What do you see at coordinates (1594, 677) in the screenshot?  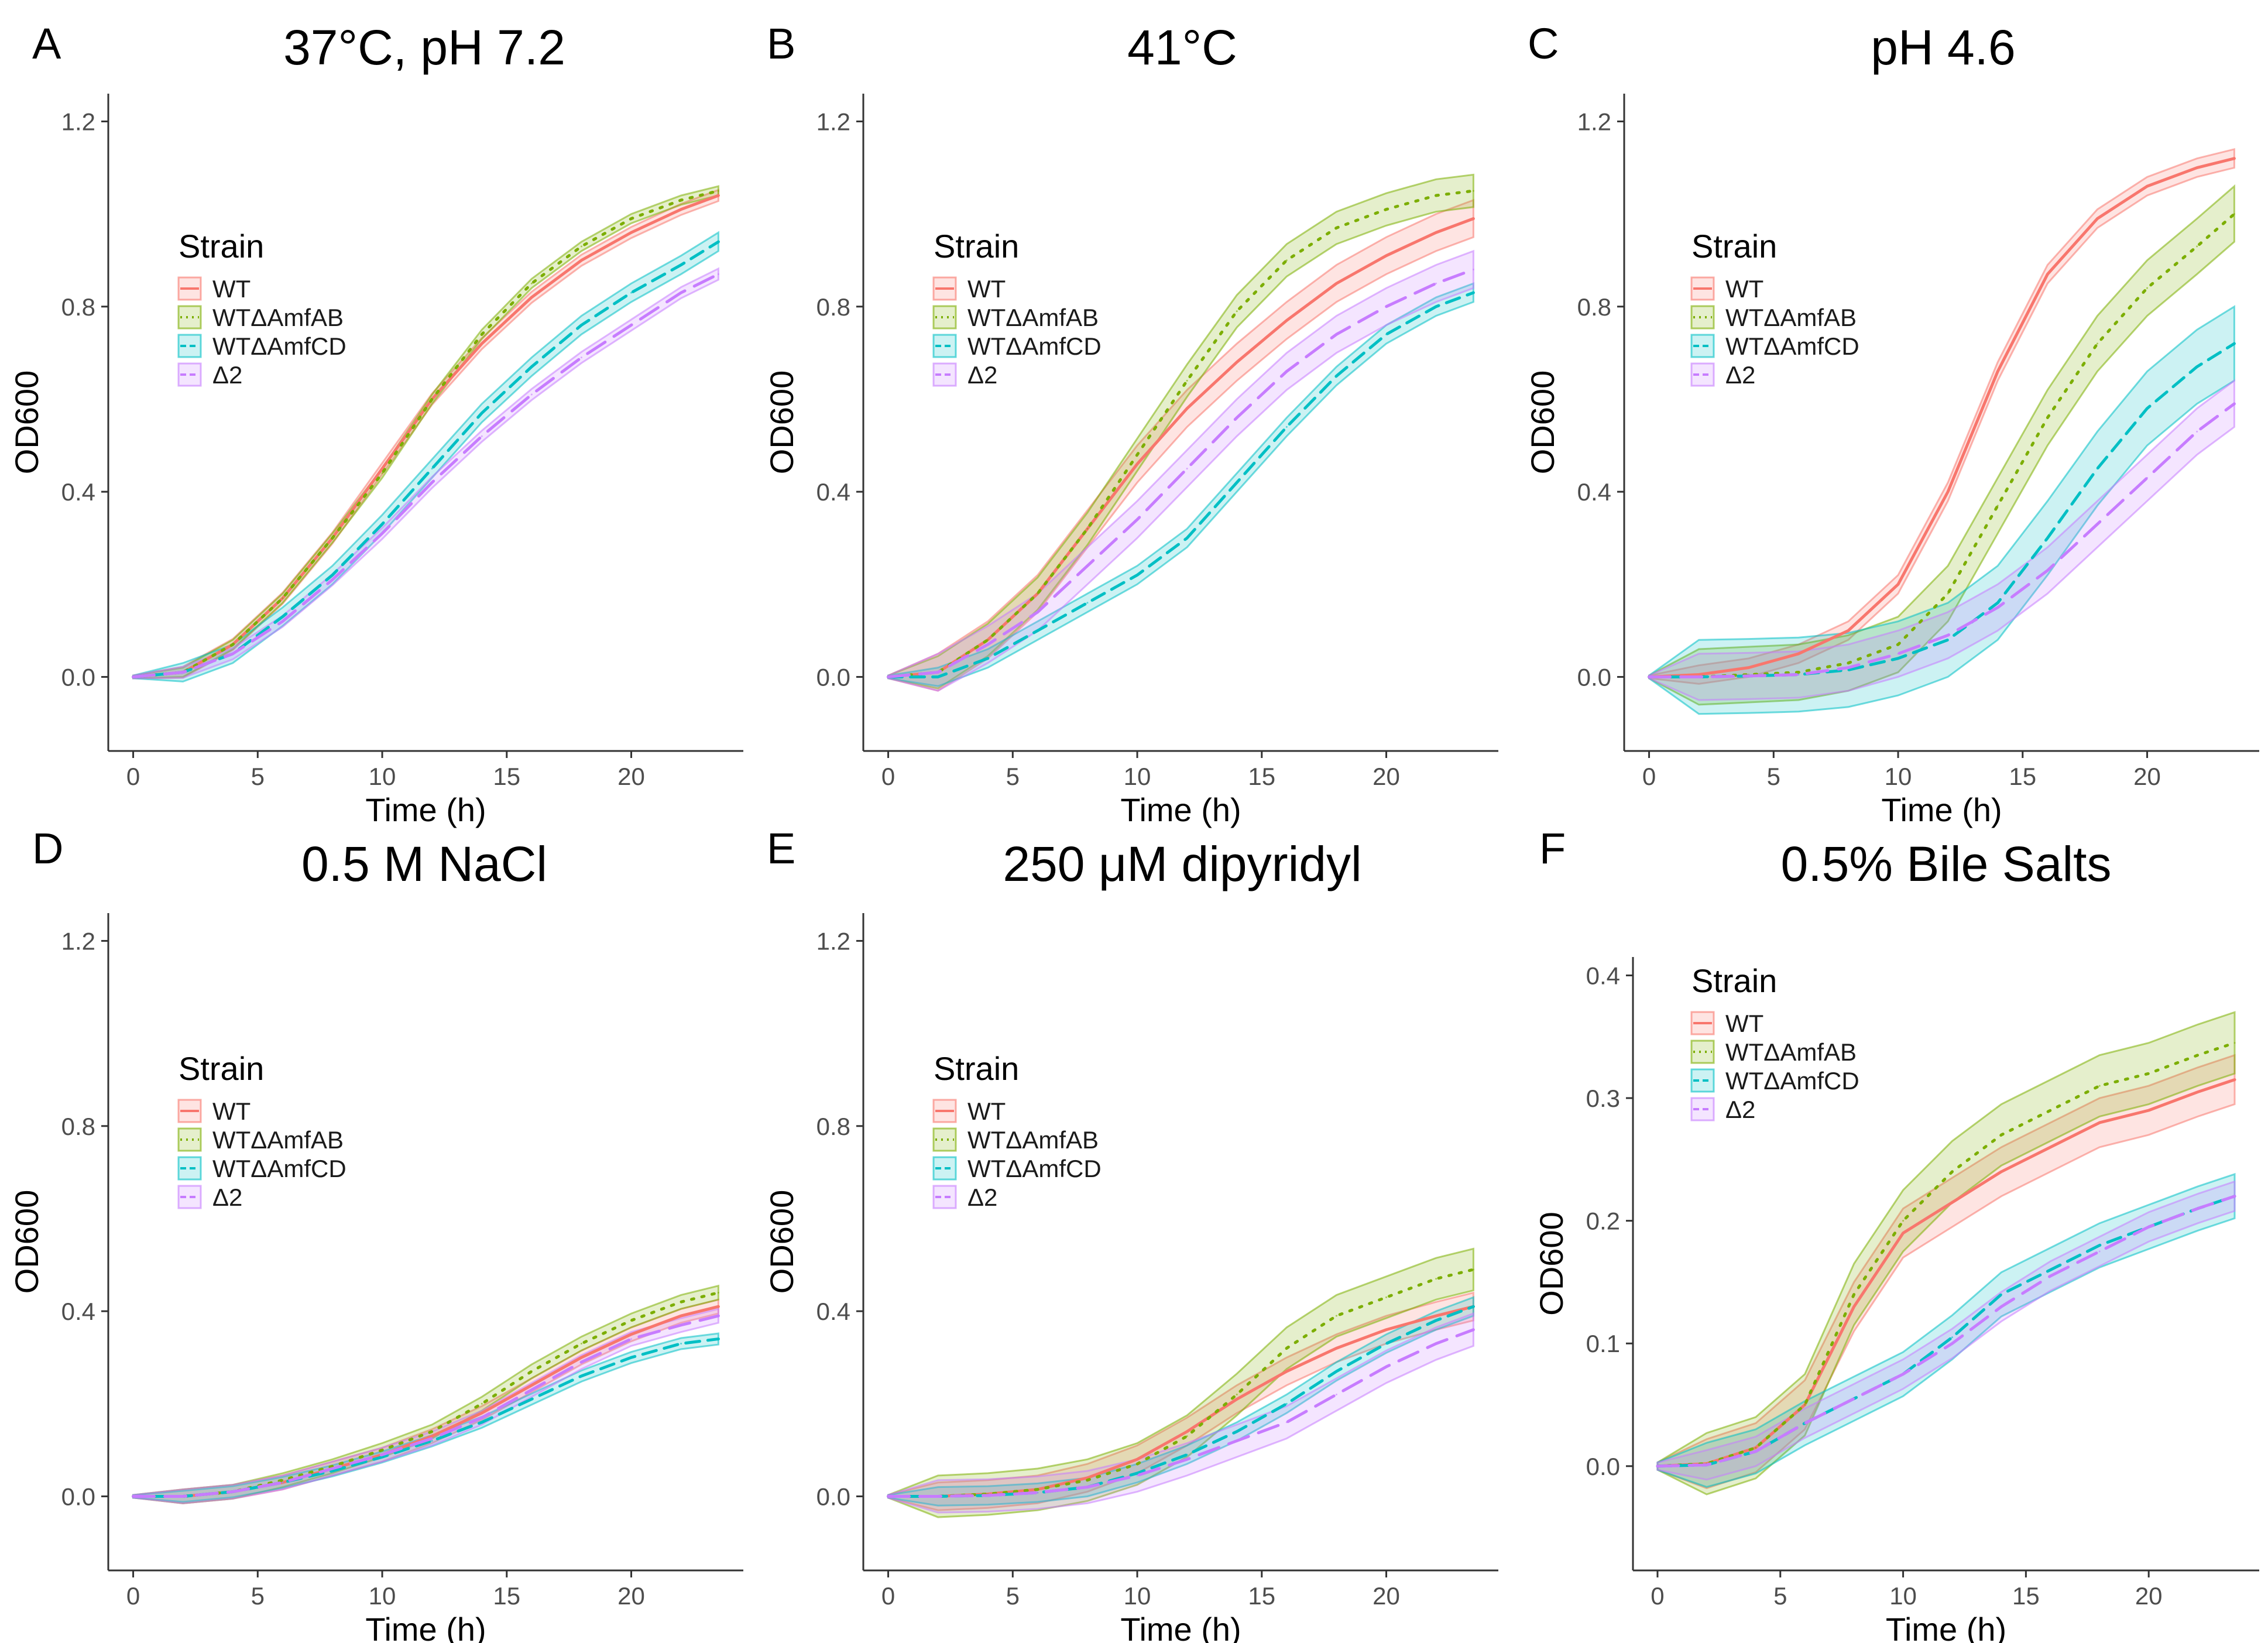 I see `y-tick-label: 0.0` at bounding box center [1594, 677].